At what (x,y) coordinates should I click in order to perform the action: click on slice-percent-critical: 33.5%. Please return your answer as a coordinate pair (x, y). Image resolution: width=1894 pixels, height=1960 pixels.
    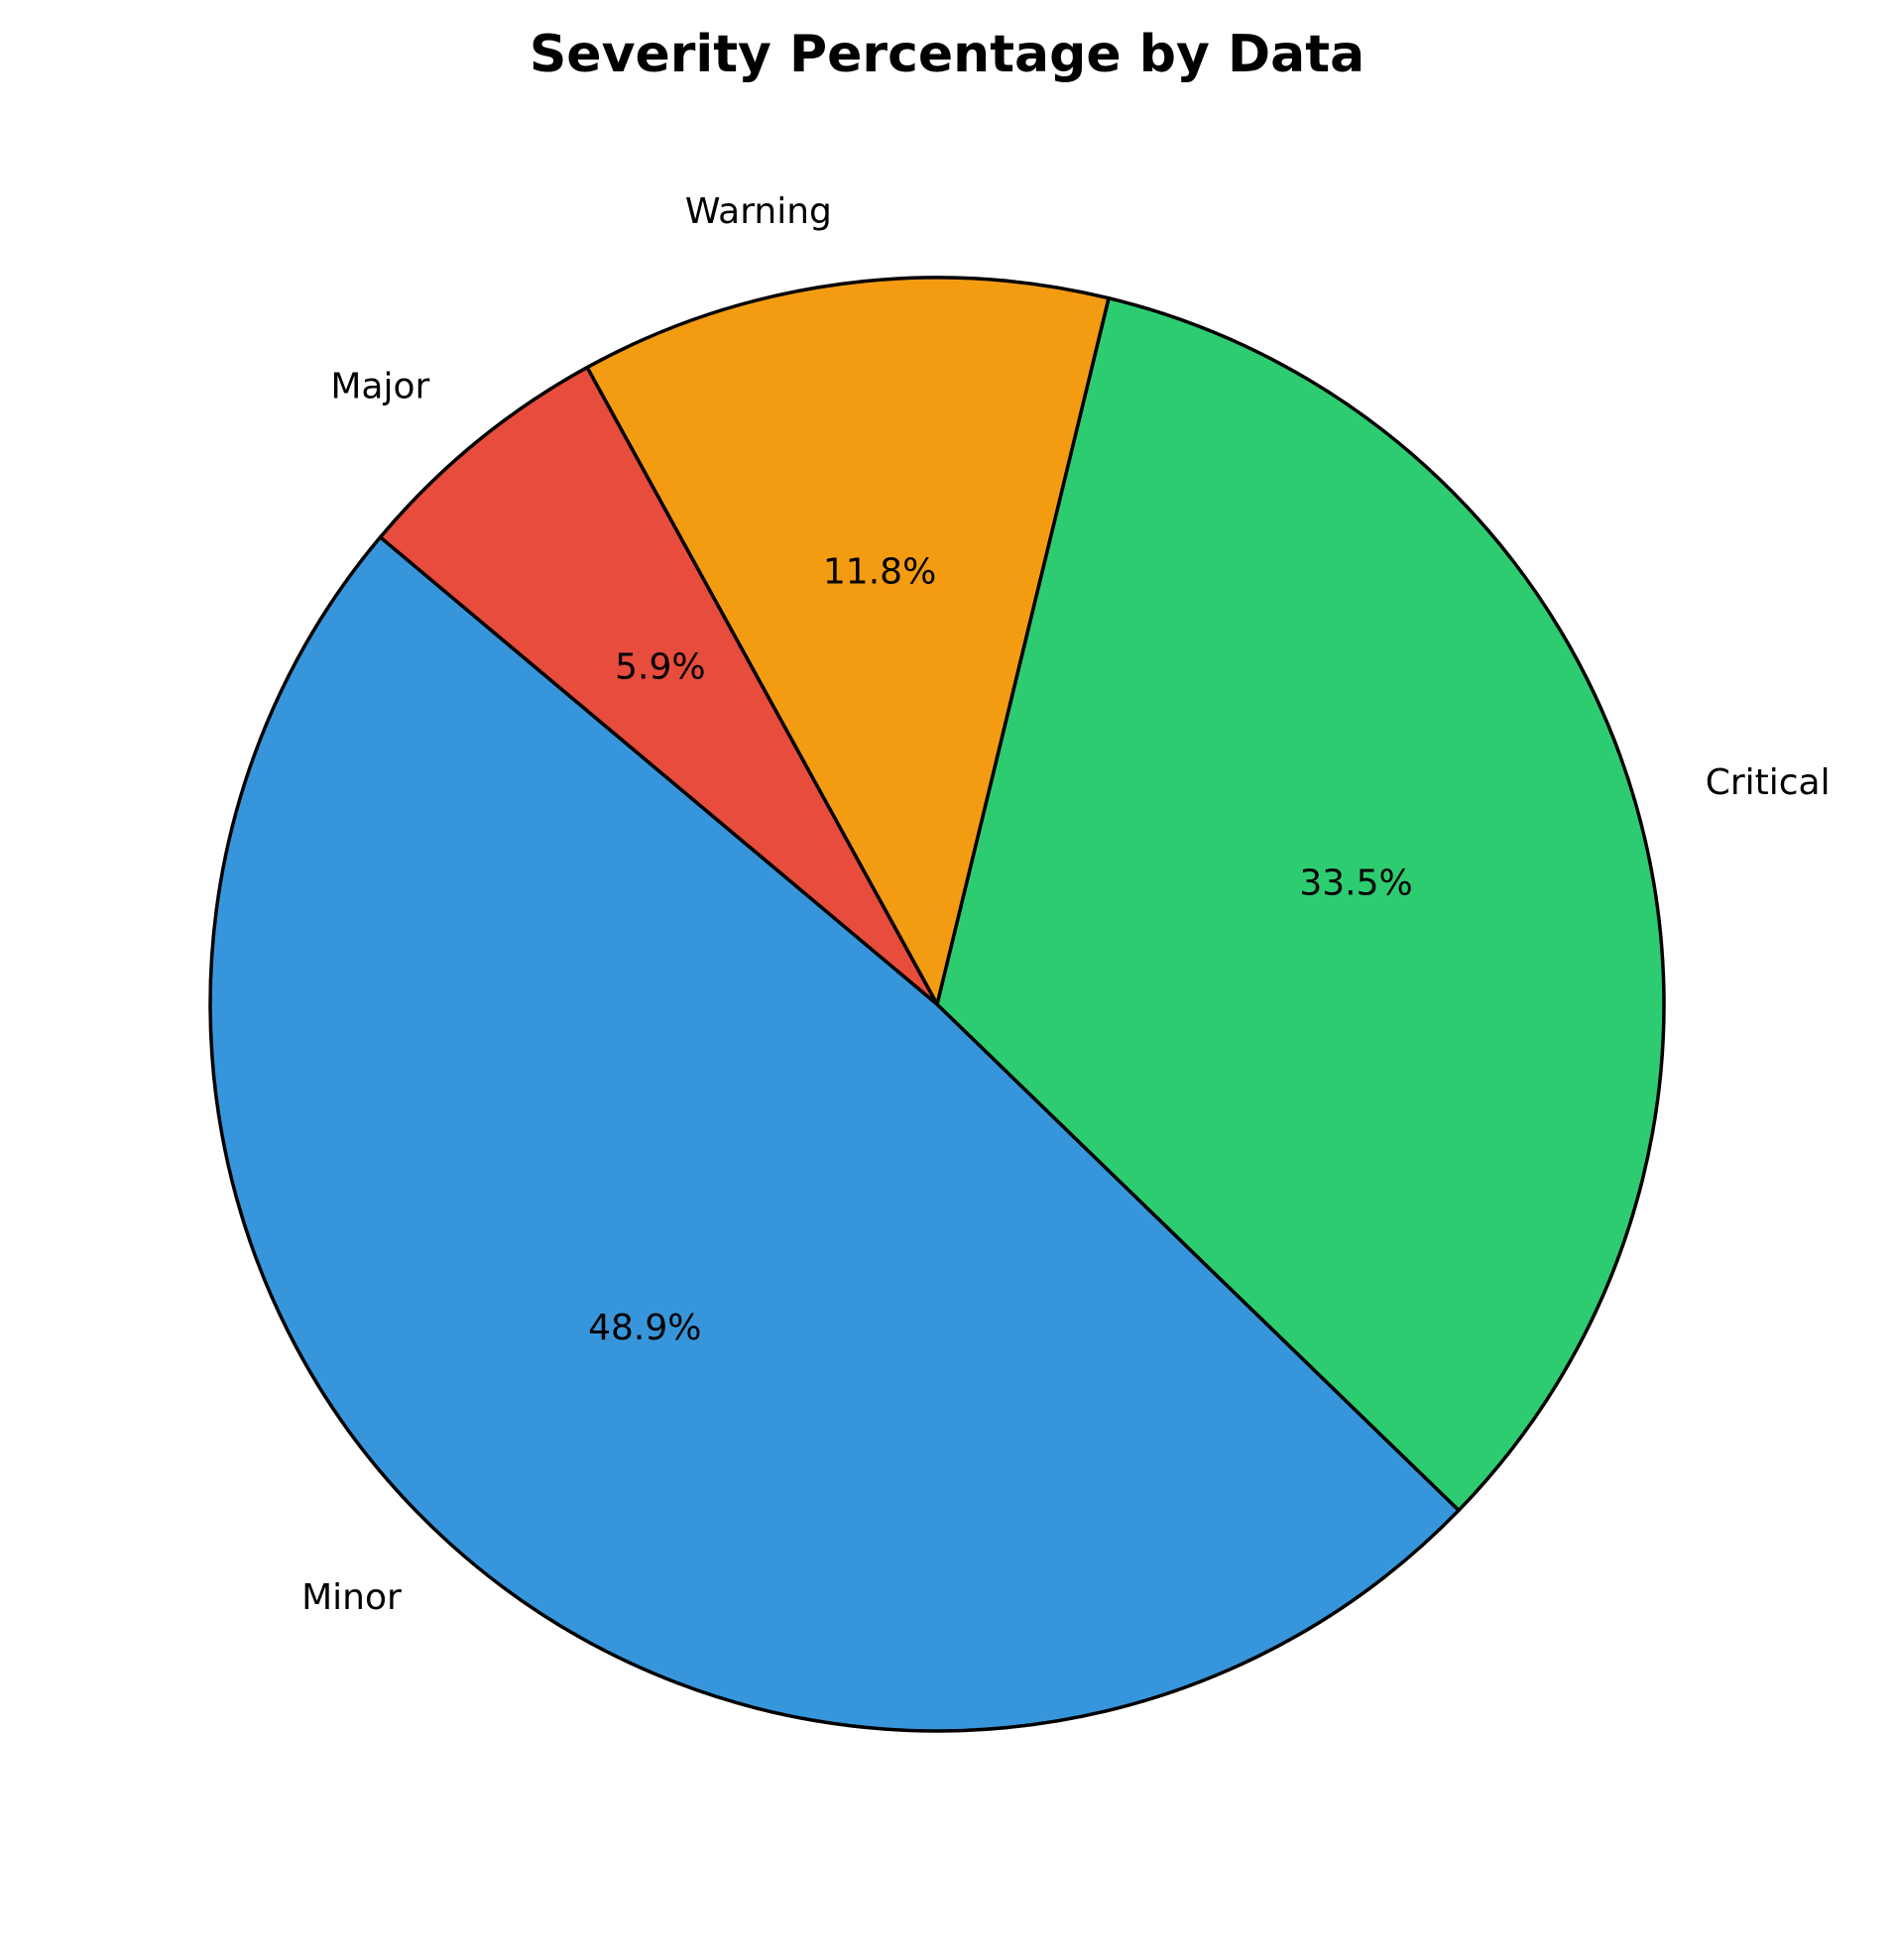
    Looking at the image, I should click on (1355, 884).